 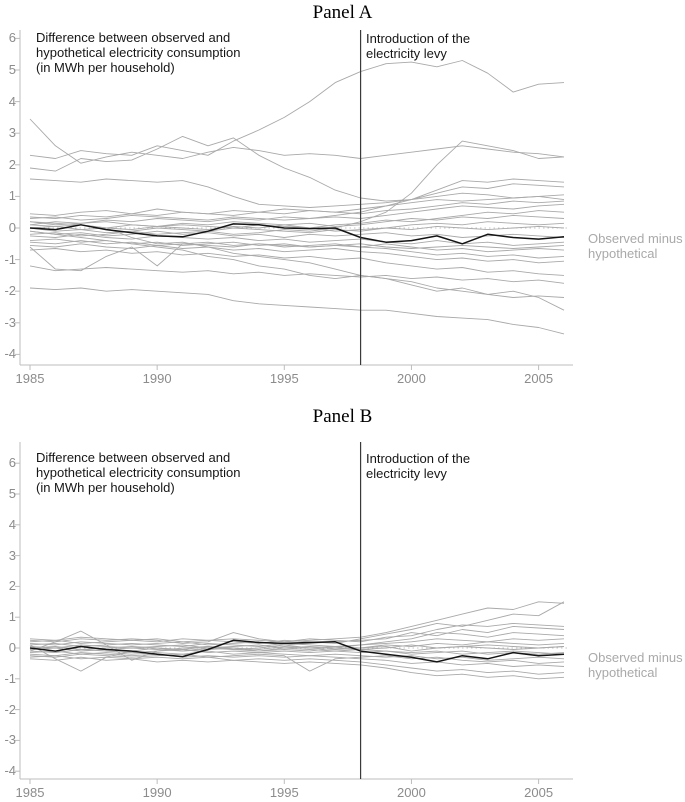 I want to click on panel-b-title: Panel B, so click(x=342, y=416).